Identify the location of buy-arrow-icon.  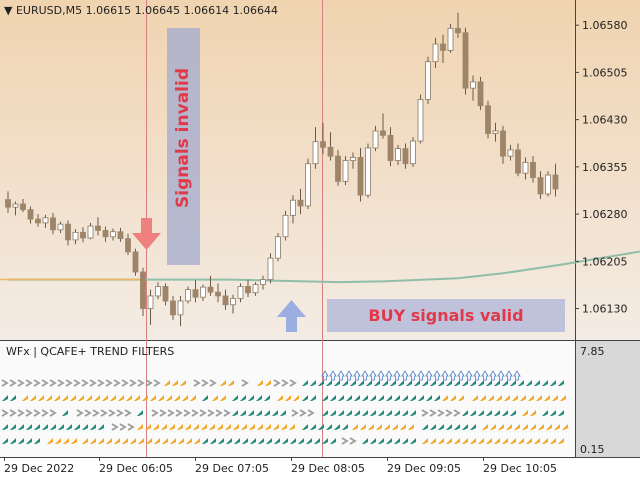
(291, 316).